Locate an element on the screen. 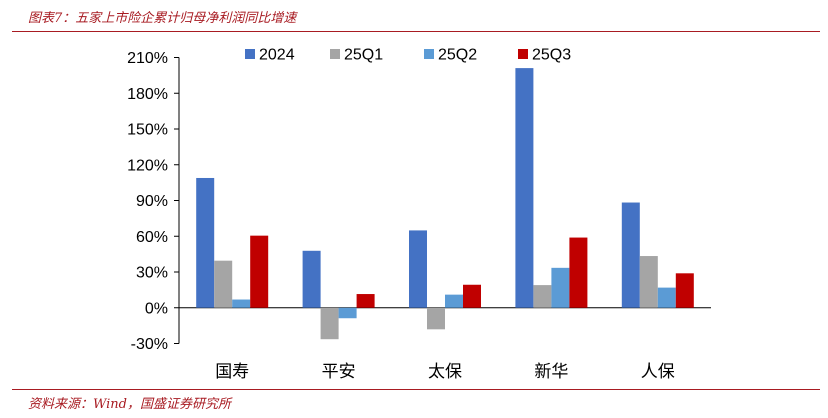 Image resolution: width=828 pixels, height=418 pixels. y-tick-label: 60% is located at coordinates (152, 237).